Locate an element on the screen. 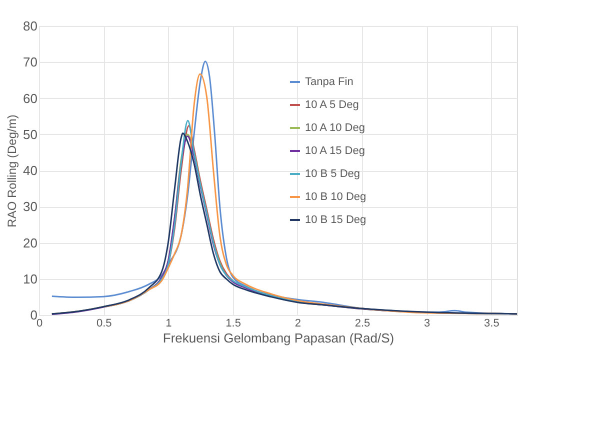 Image resolution: width=611 pixels, height=429 pixels. legend-label: 10 A 15 Deg is located at coordinates (335, 151).